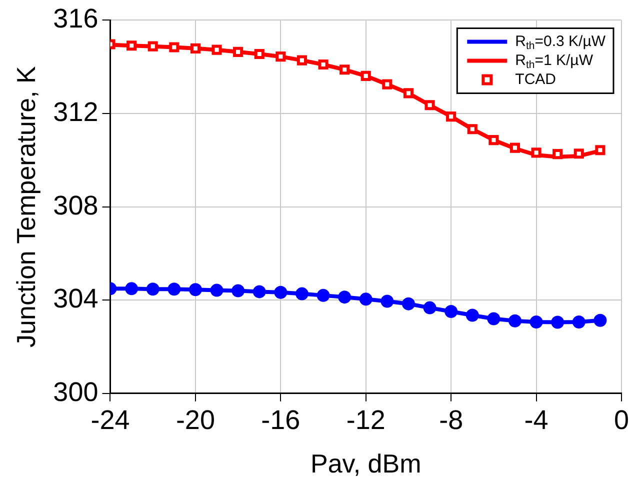 The image size is (633, 491). What do you see at coordinates (366, 420) in the screenshot?
I see `x-tick-label: -12` at bounding box center [366, 420].